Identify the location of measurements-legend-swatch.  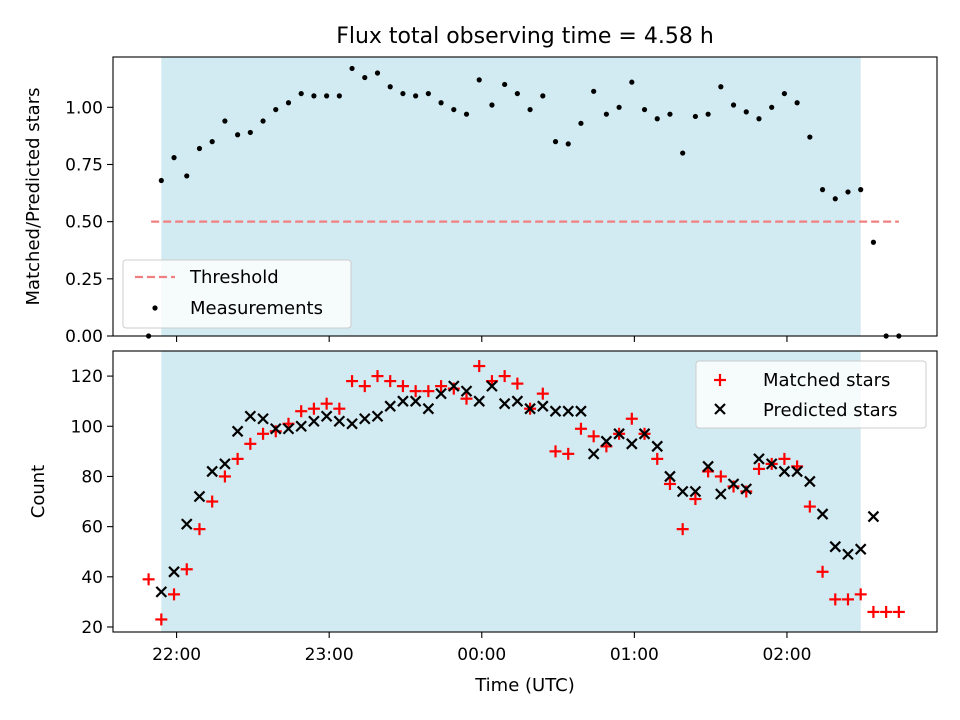
(155, 308).